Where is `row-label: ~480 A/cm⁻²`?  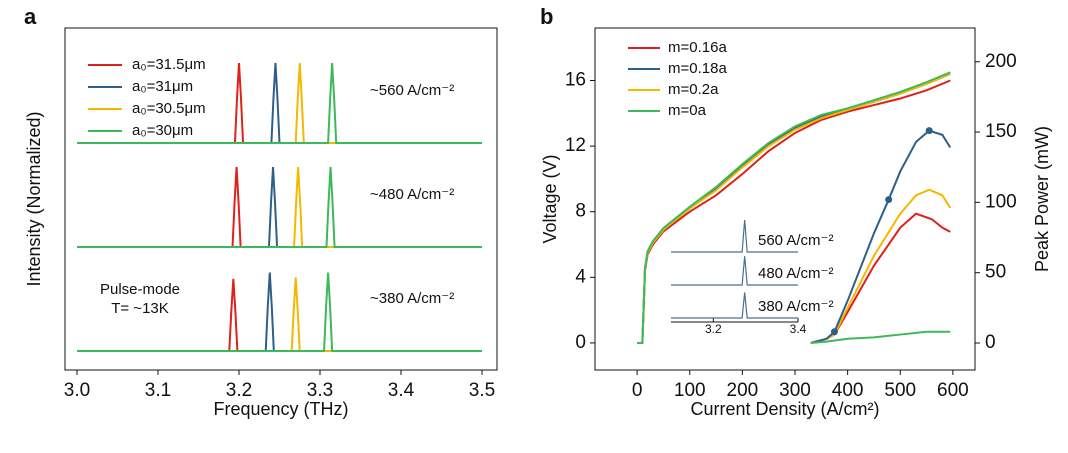
row-label: ~480 A/cm⁻² is located at coordinates (412, 194).